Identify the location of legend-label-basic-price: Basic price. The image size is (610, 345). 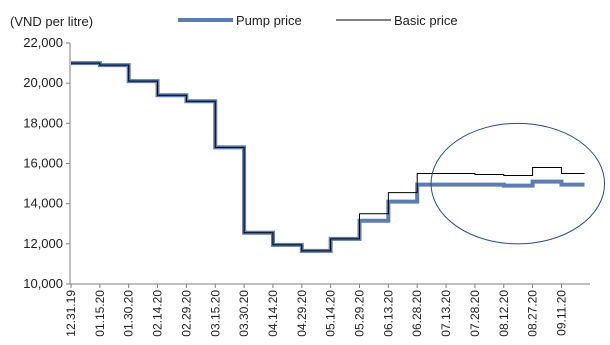
(426, 20).